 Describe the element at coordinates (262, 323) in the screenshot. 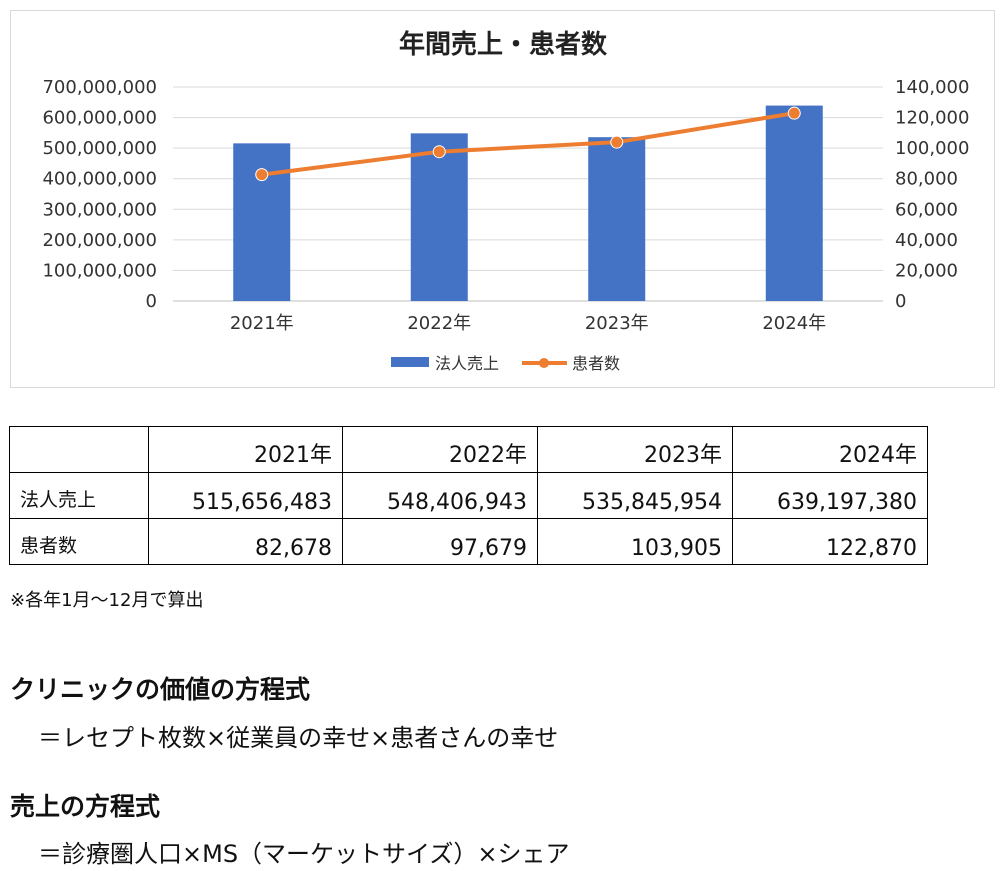

I see `x-tick-label: 2021年` at that location.